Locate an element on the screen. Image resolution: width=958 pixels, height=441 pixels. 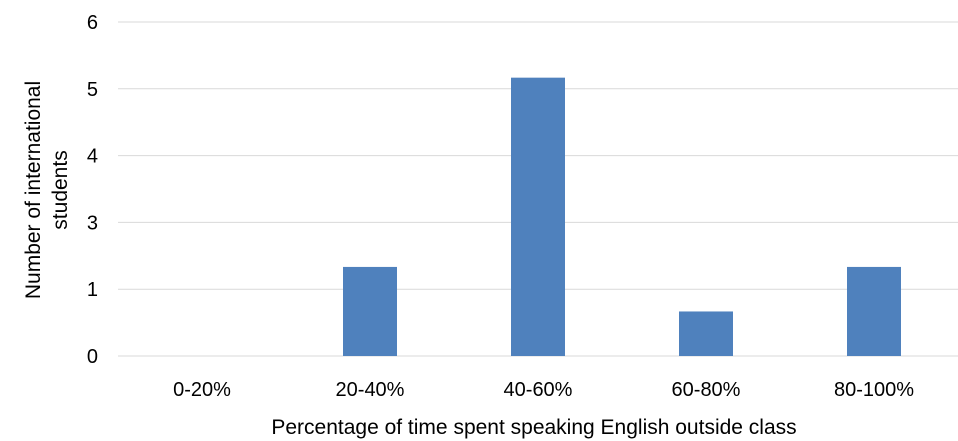
x-tick-label: 60-80% is located at coordinates (706, 390).